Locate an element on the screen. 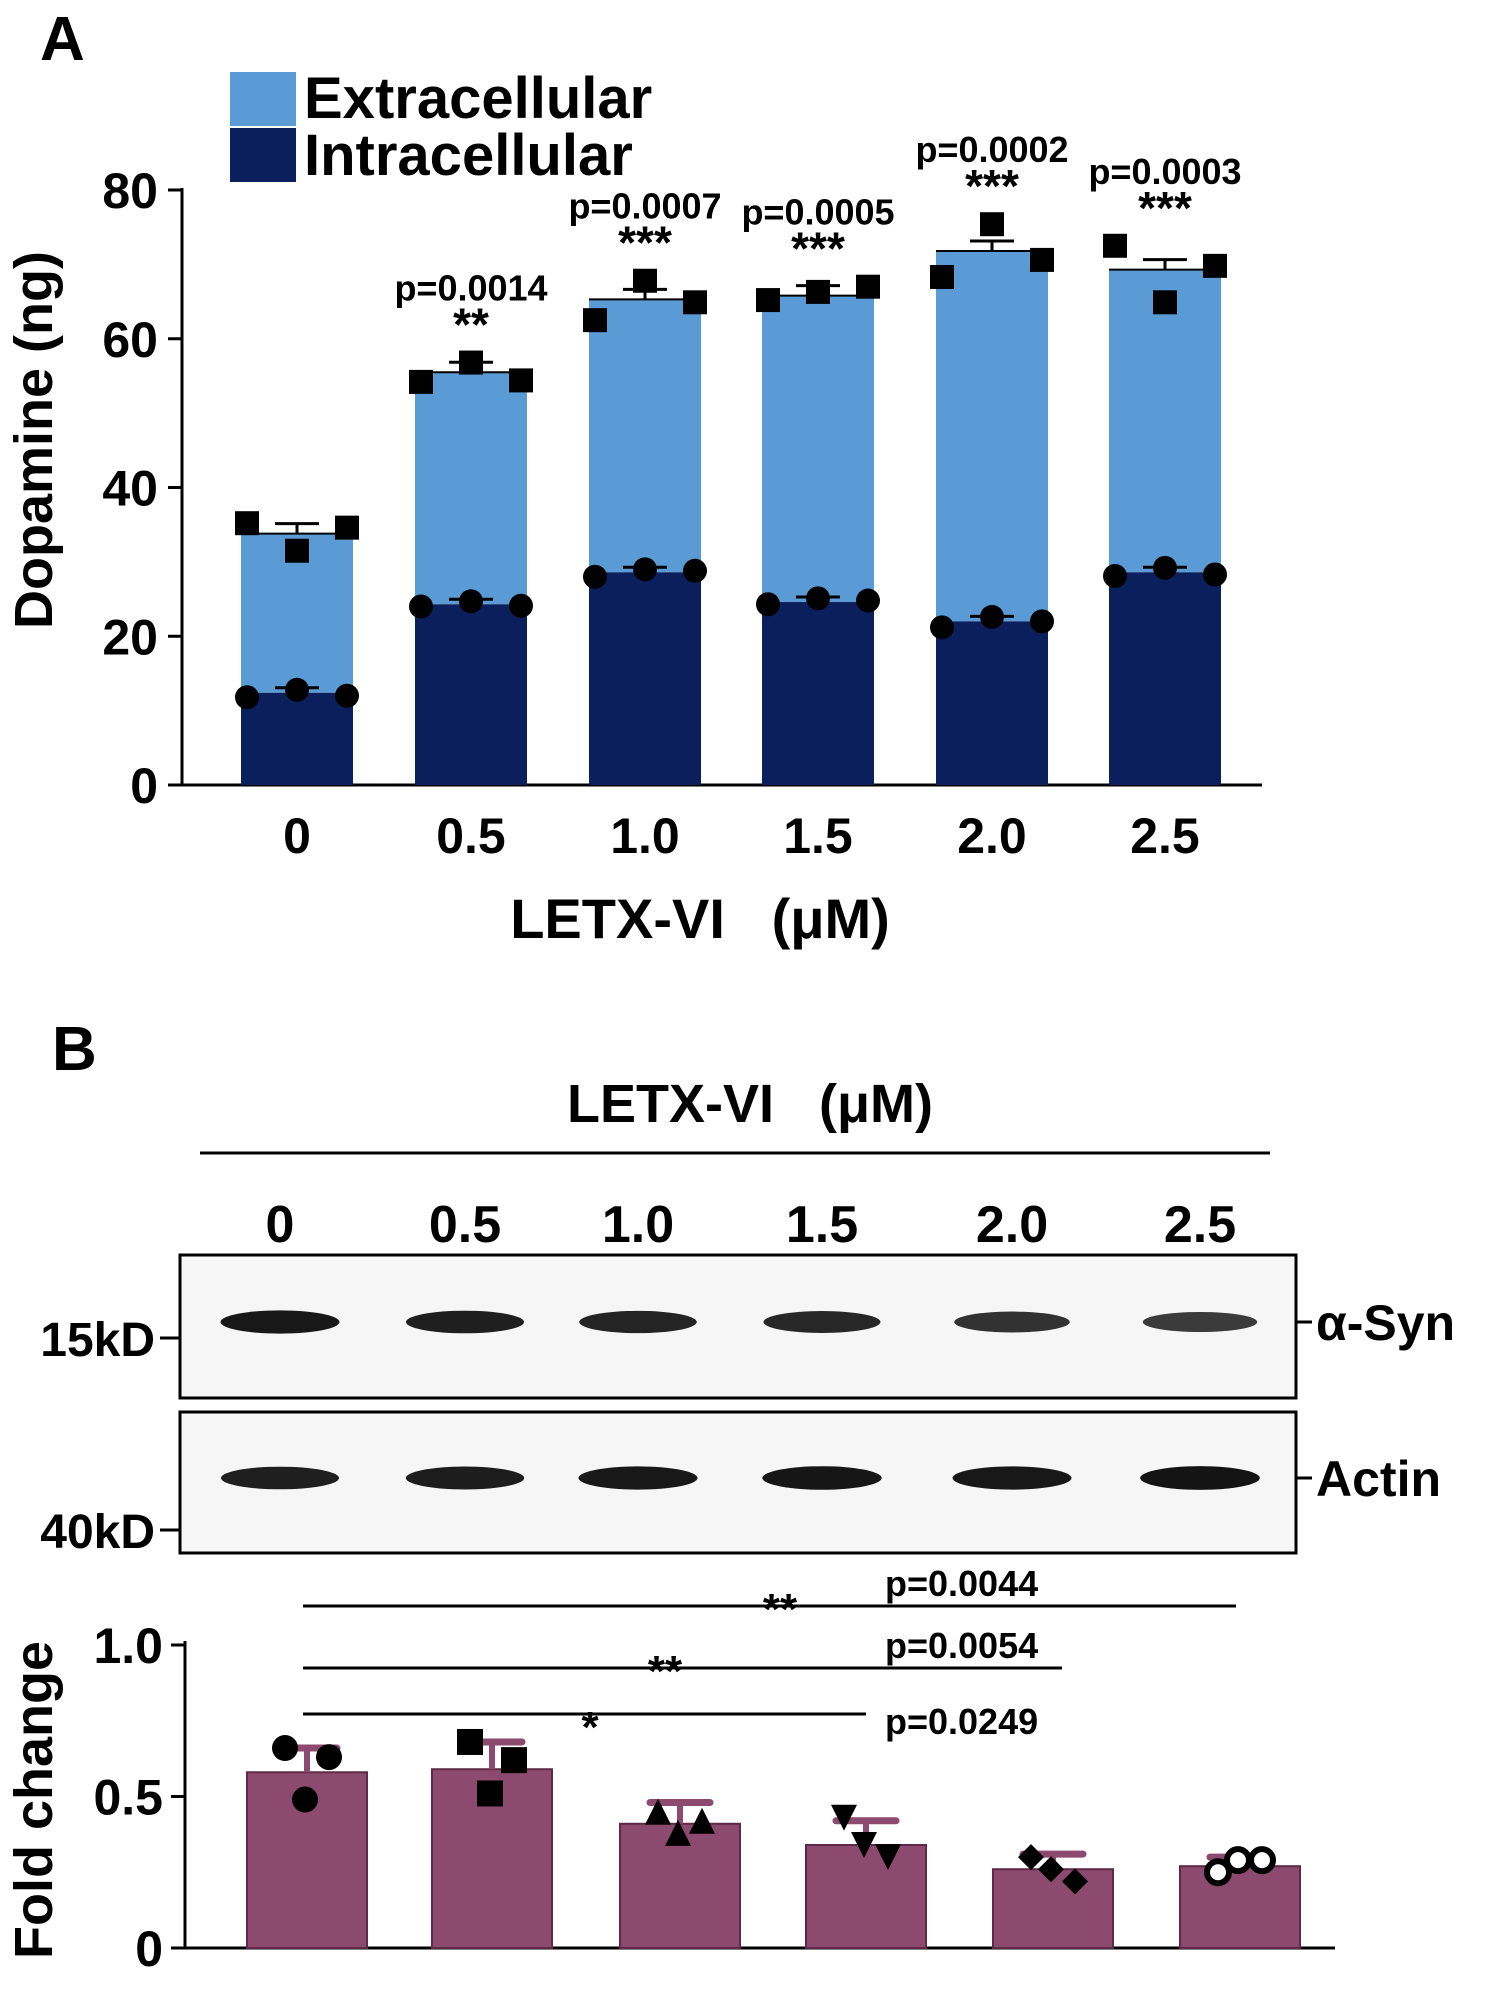 The height and width of the screenshot is (2000, 1489). comparison-p-1: p=0.0054 is located at coordinates (961, 1645).